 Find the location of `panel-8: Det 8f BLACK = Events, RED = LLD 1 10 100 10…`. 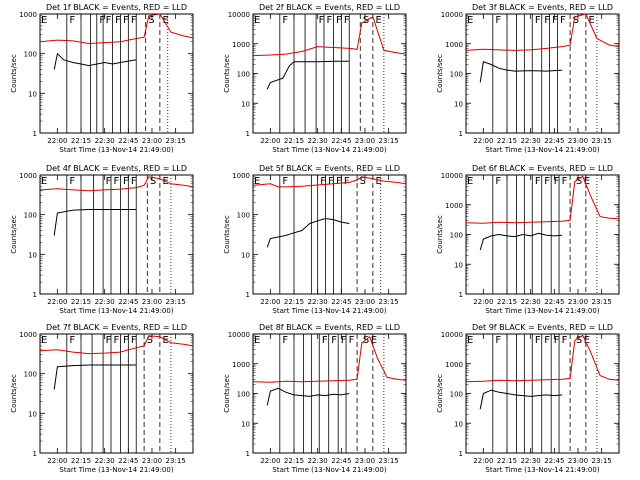

panel-8: Det 8f BLACK = Events, RED = LLD 1 10 100 10… is located at coordinates (315, 398).